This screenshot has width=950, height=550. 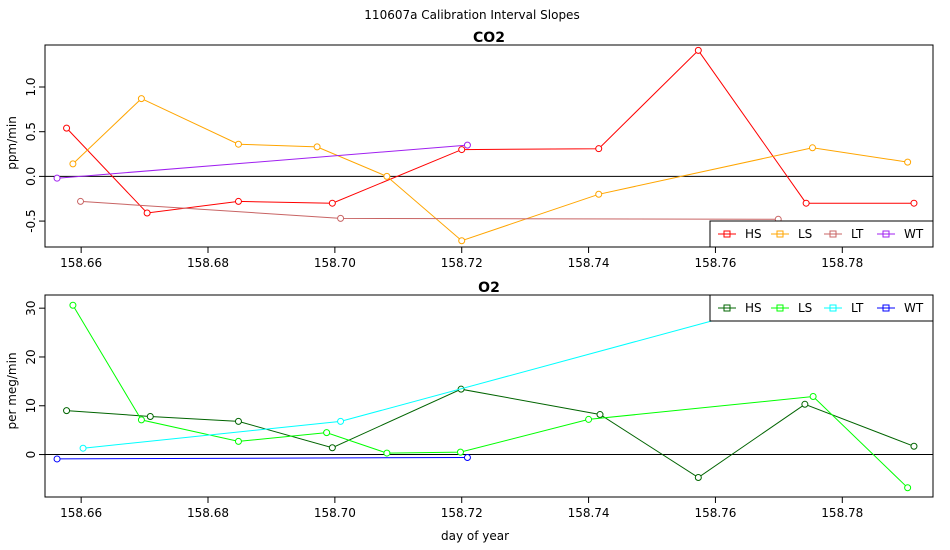 I want to click on co2-ylabel: ppm/min, so click(x=12, y=143).